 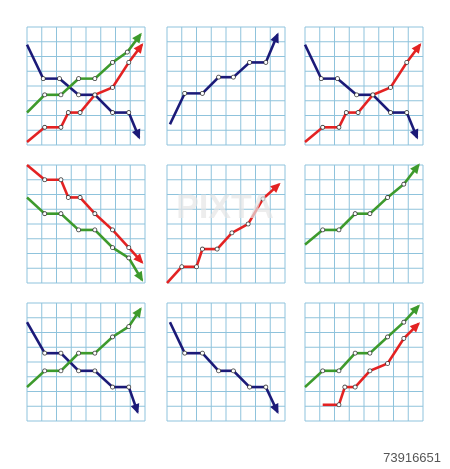 I want to click on watermark: PIXTA, so click(x=225, y=207).